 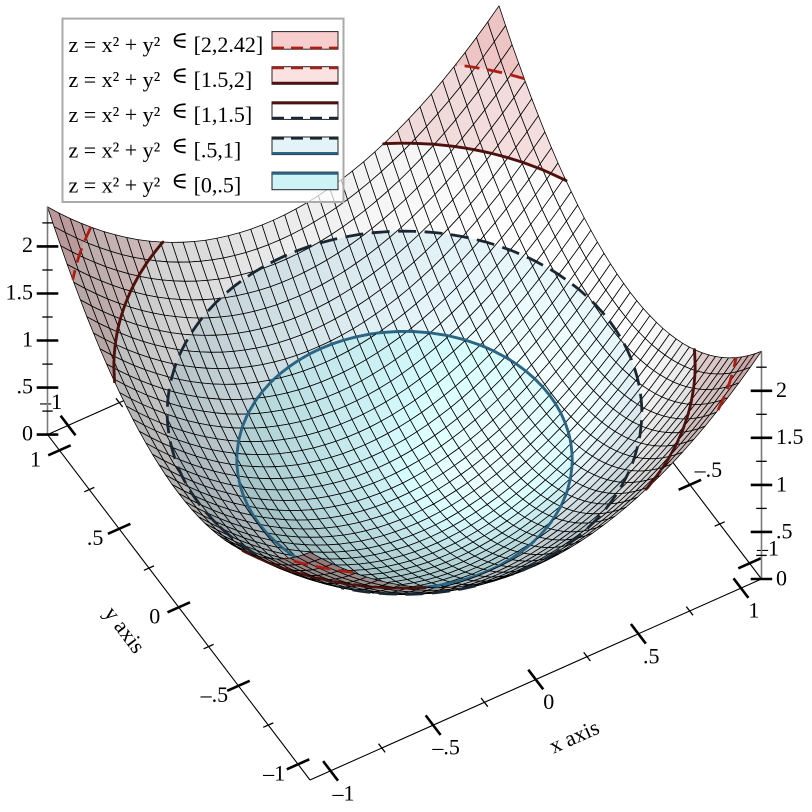 I want to click on svg-text: [1.5,2], so click(x=223, y=79).